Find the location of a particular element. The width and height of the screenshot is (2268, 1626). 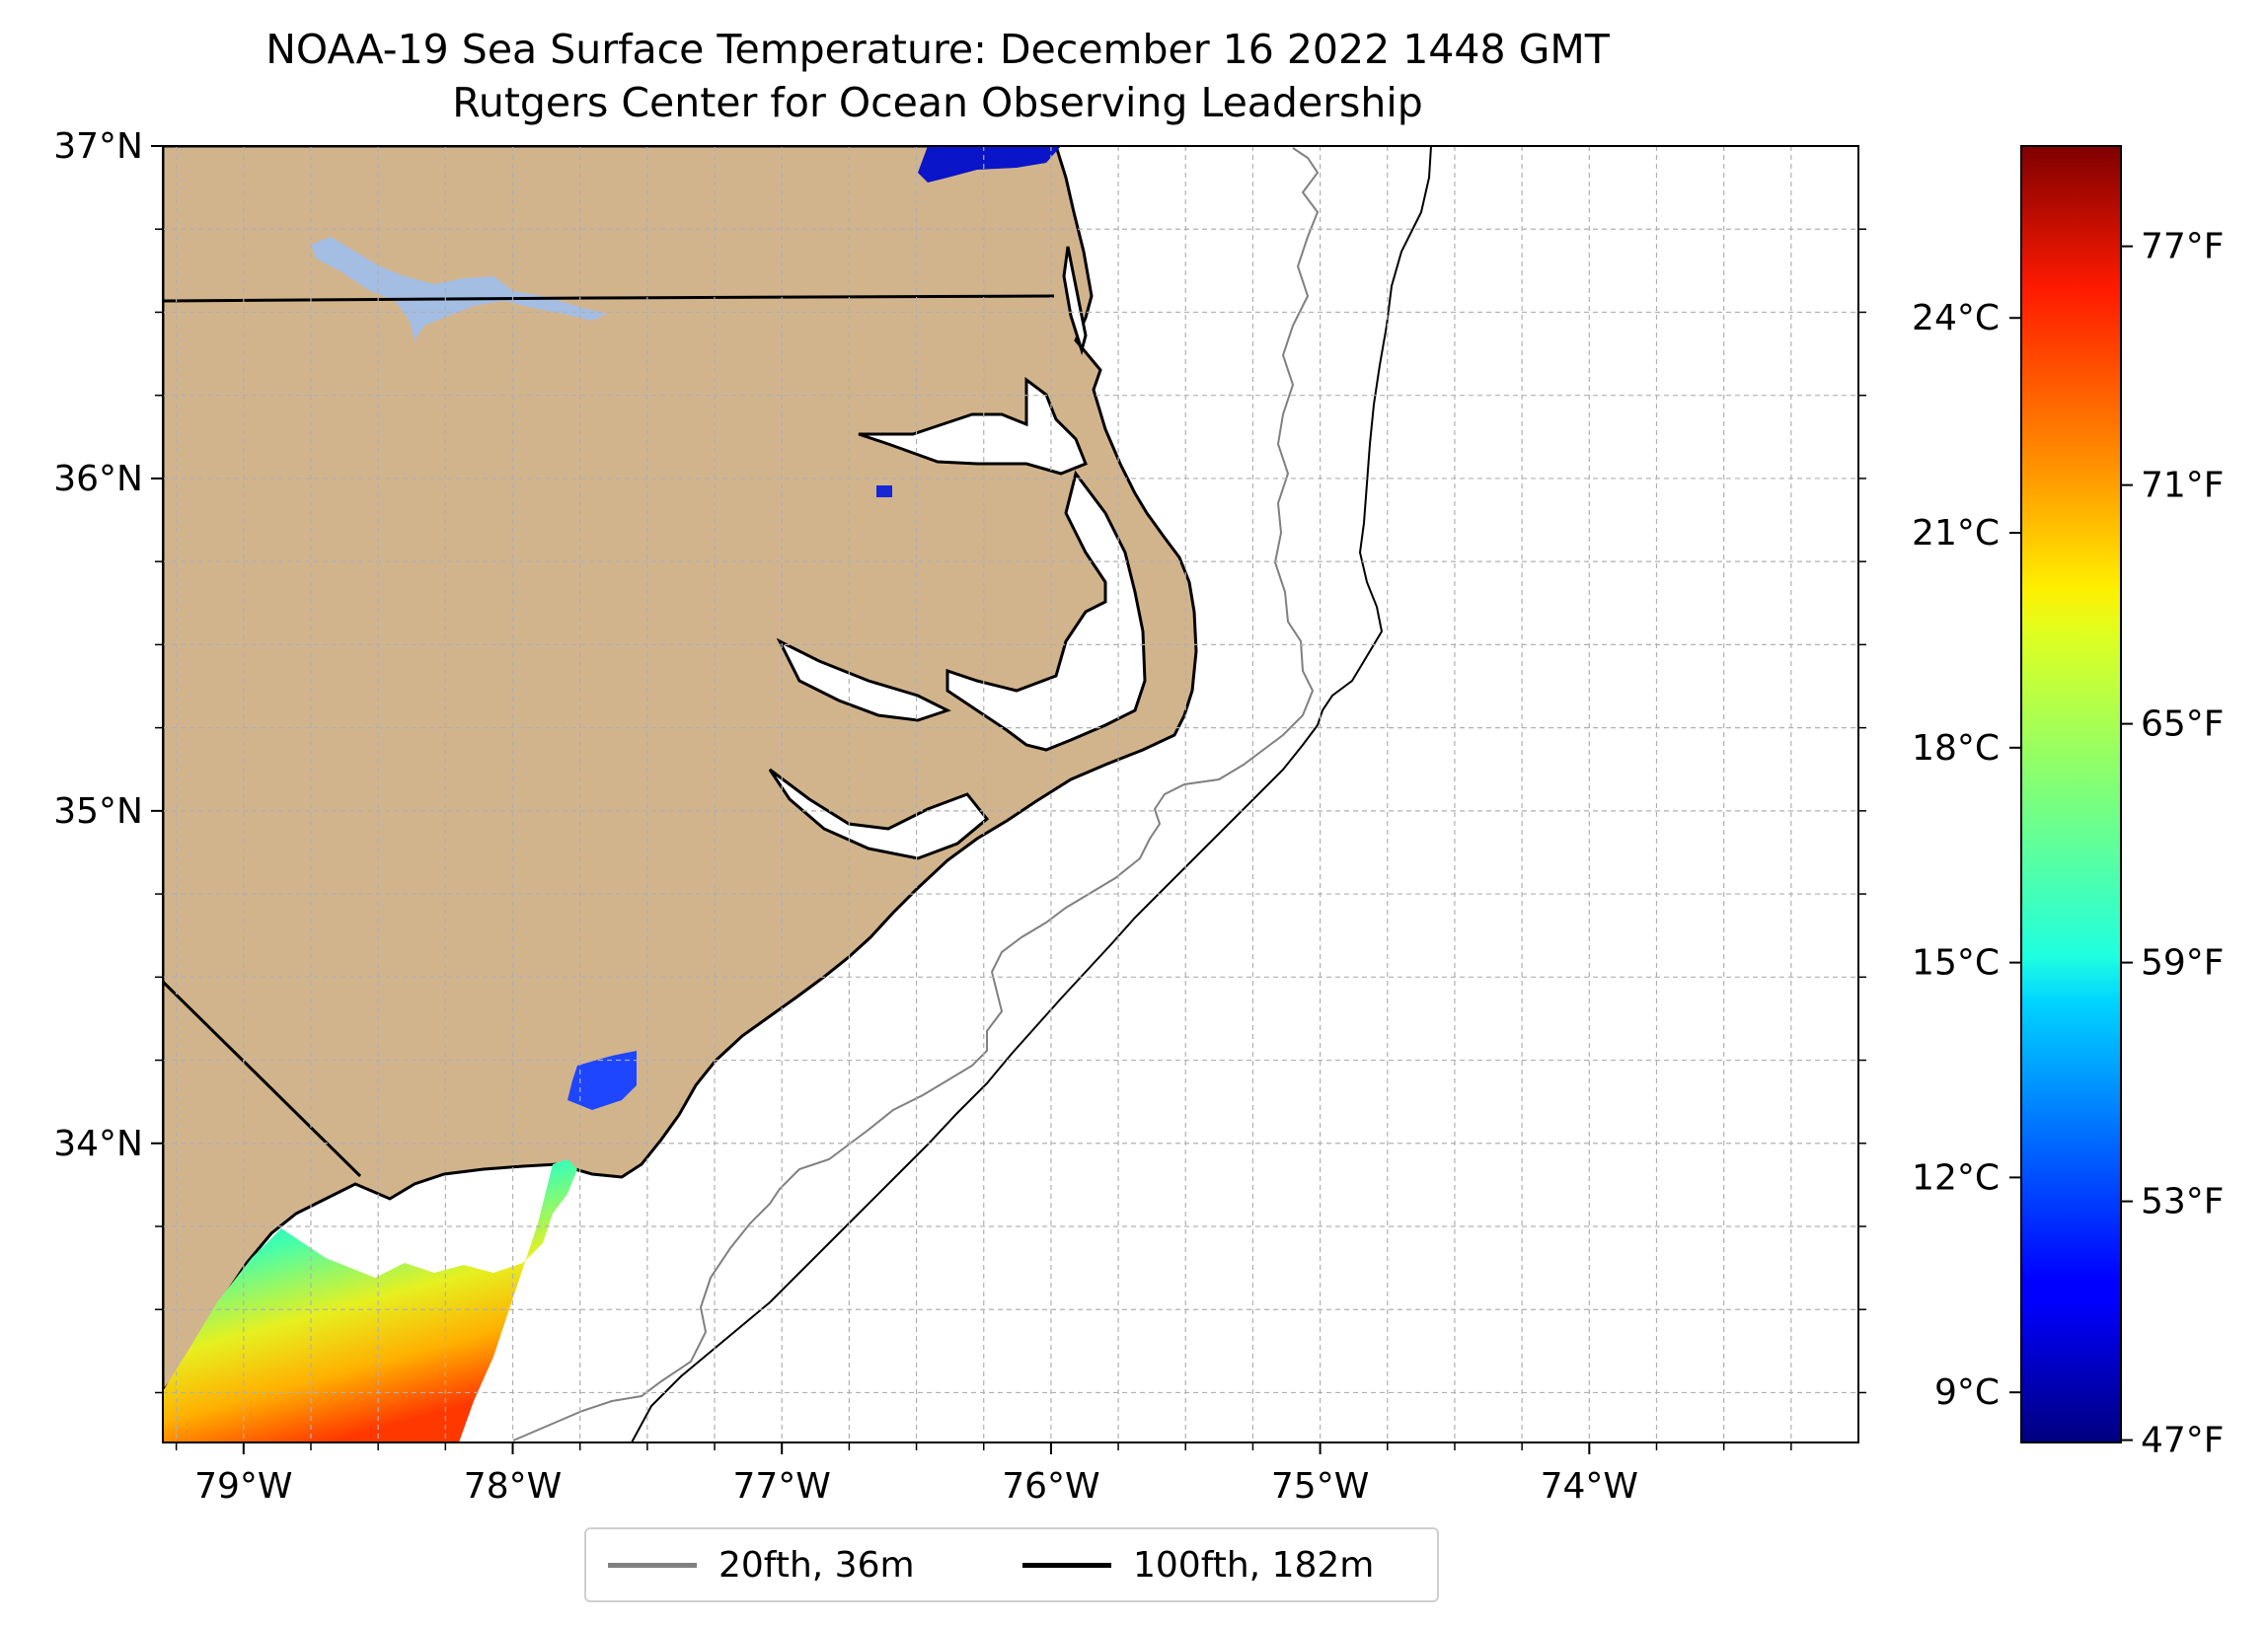

longitude-axis: 79°W 78°W 77°W 76°W 75°W 74°W is located at coordinates (983, 1474).